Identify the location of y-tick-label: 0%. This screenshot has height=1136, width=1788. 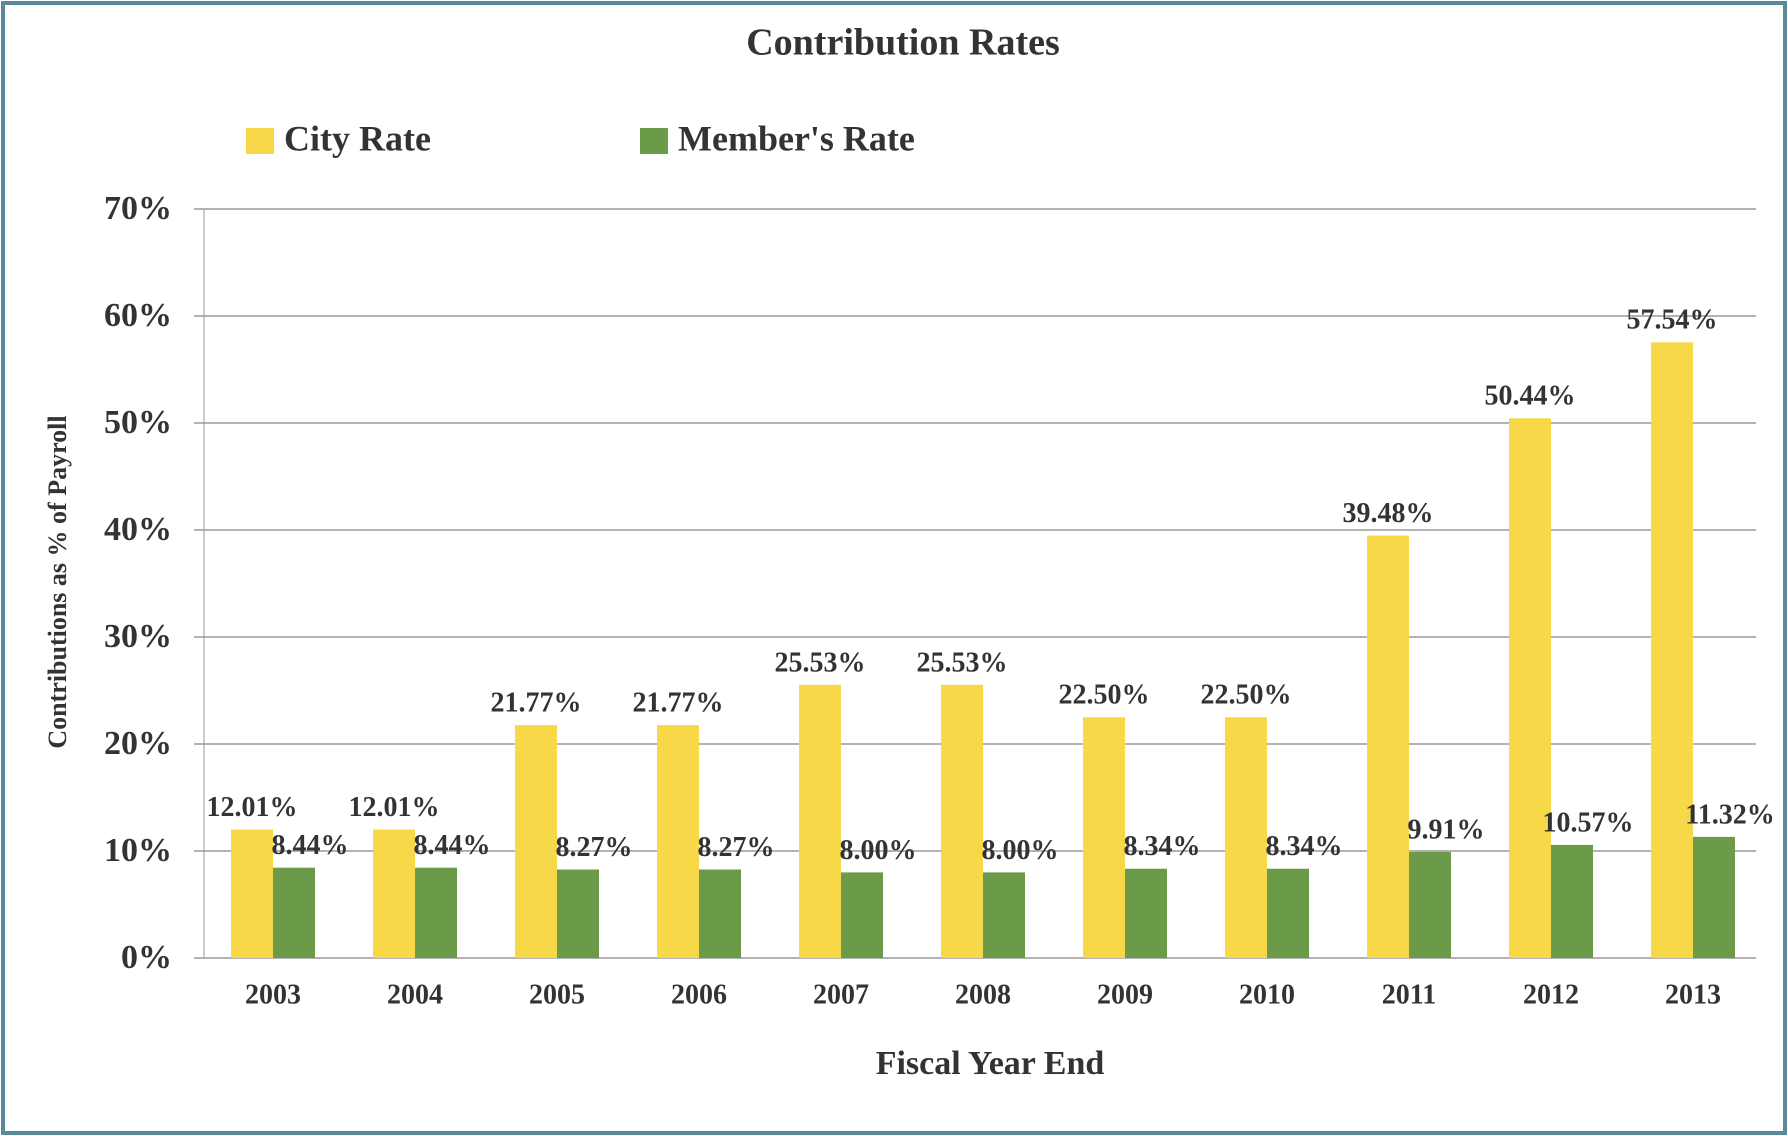
(146, 957).